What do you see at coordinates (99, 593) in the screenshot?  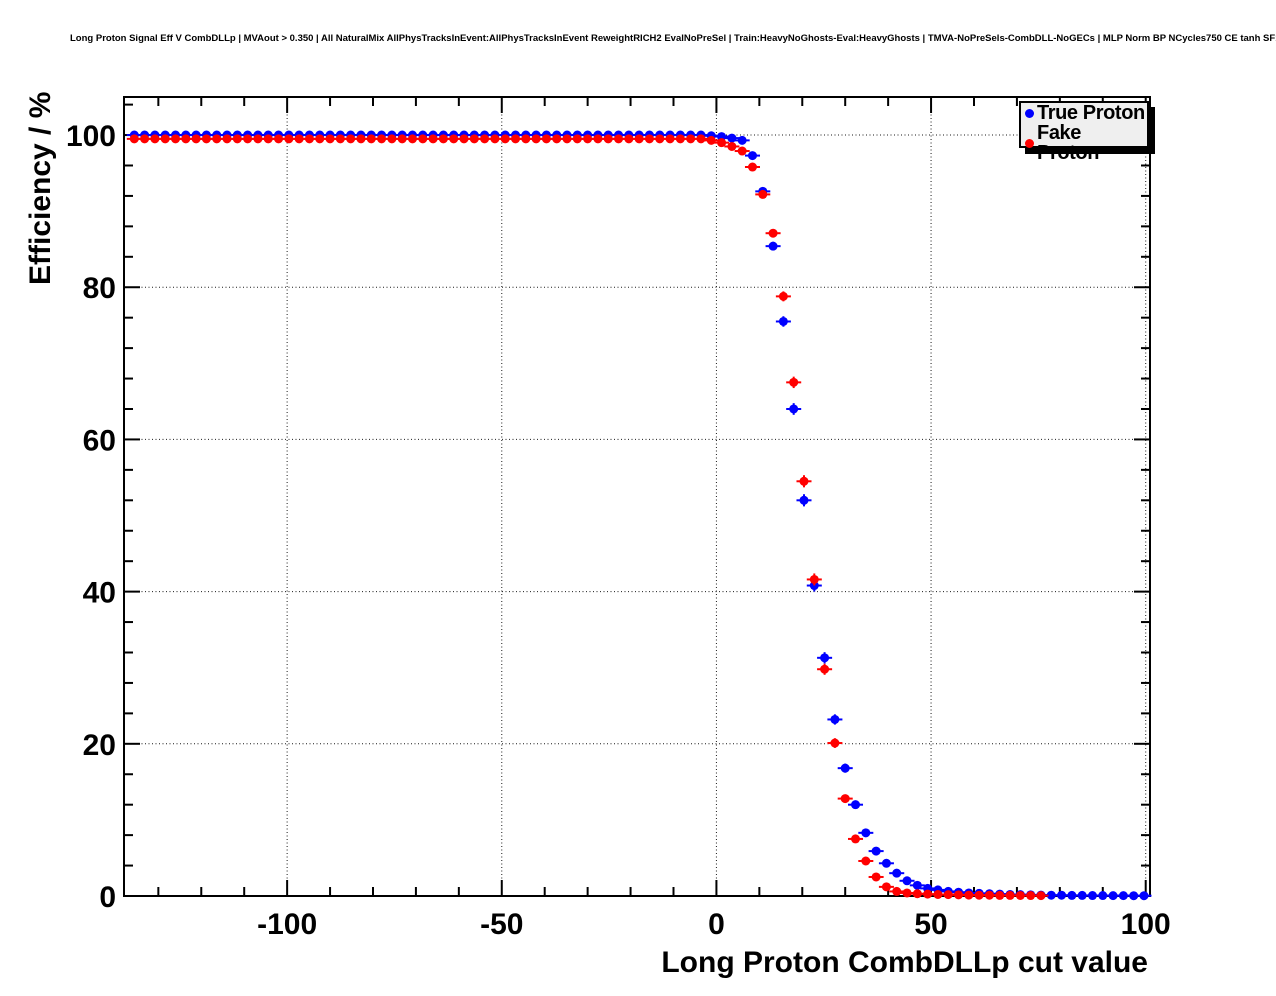 I see `y-tick-label: 40` at bounding box center [99, 593].